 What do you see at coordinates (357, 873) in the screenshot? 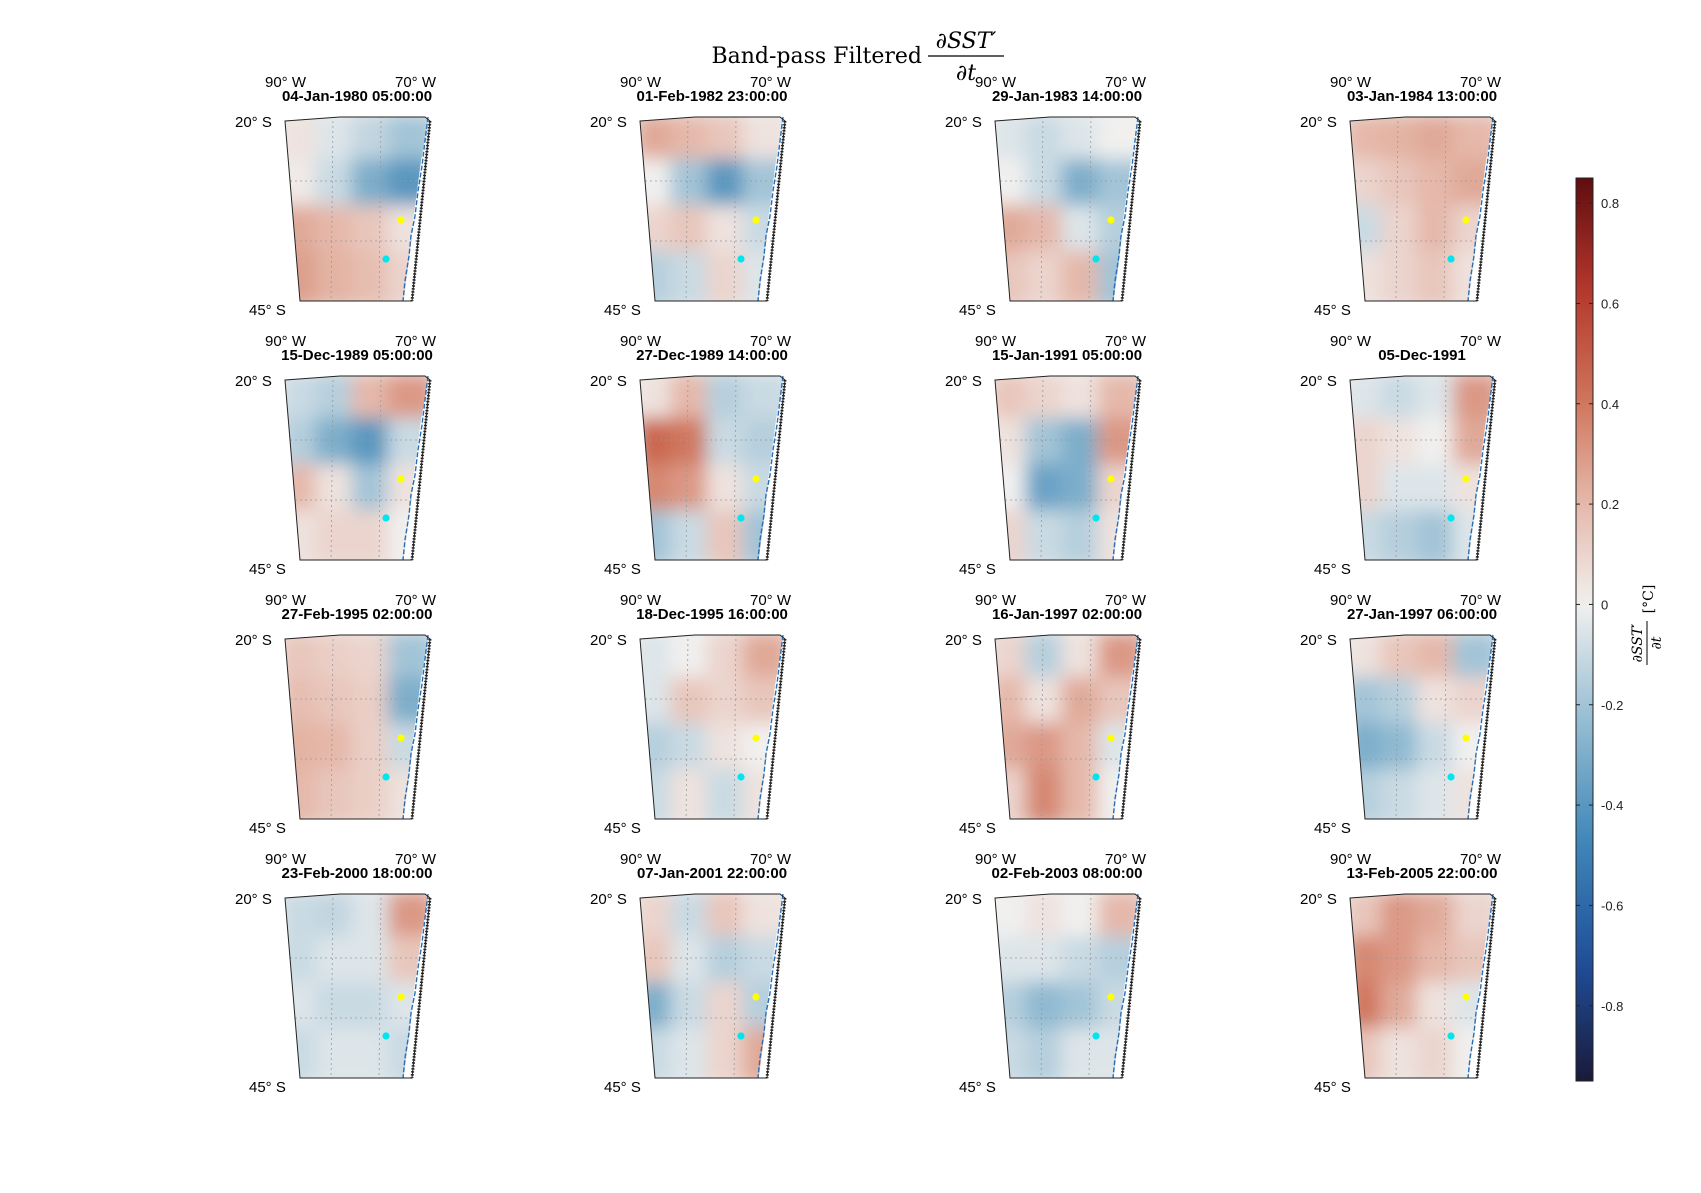
I see `panel-title: 23-Feb-2000 18:00:00` at bounding box center [357, 873].